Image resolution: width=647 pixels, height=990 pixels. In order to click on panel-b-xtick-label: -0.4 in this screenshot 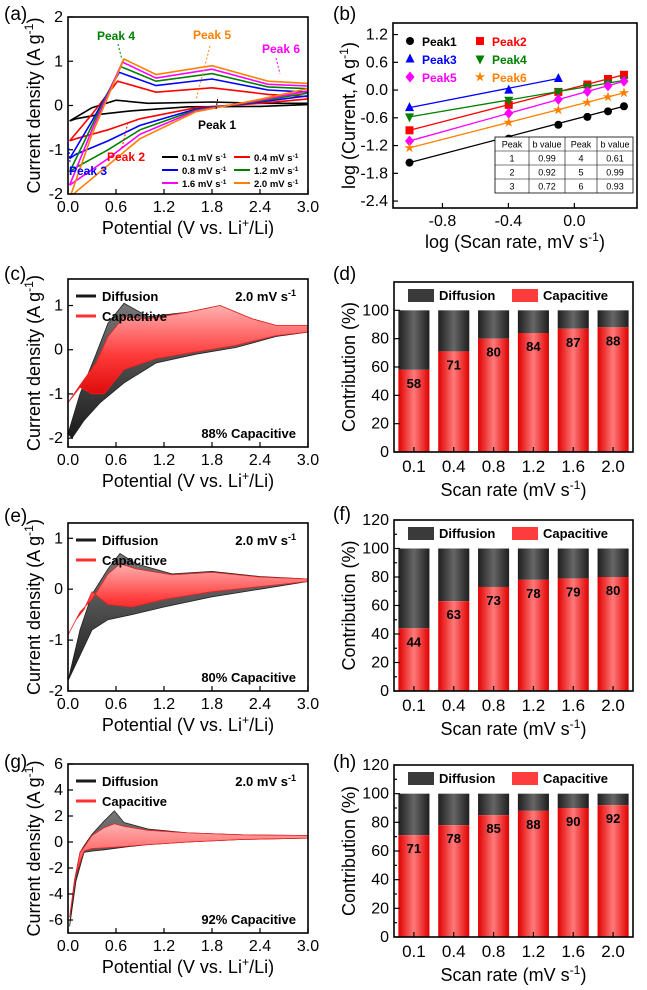, I will do `click(509, 221)`.